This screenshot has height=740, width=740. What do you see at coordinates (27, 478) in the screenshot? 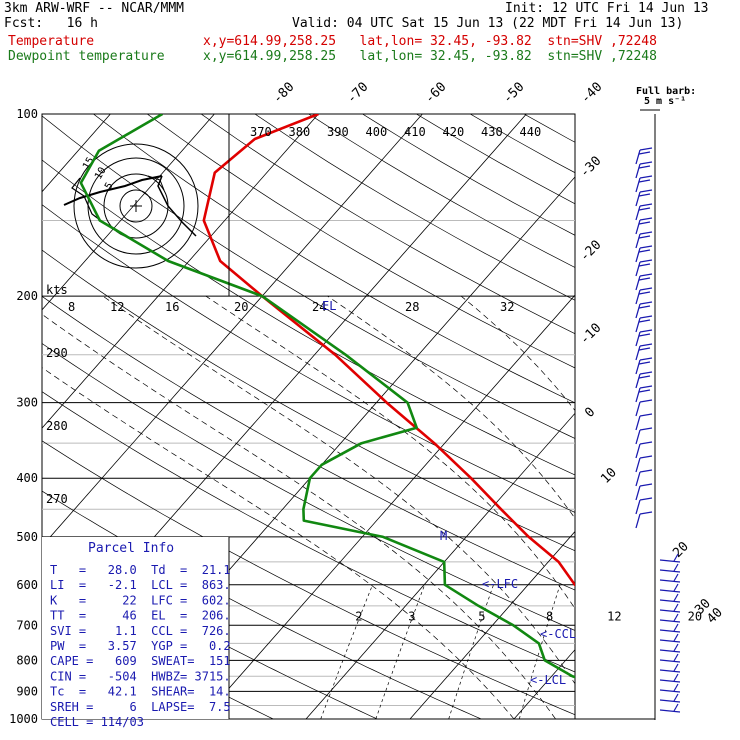
I see `pressure-tick-label: 400` at bounding box center [27, 478].